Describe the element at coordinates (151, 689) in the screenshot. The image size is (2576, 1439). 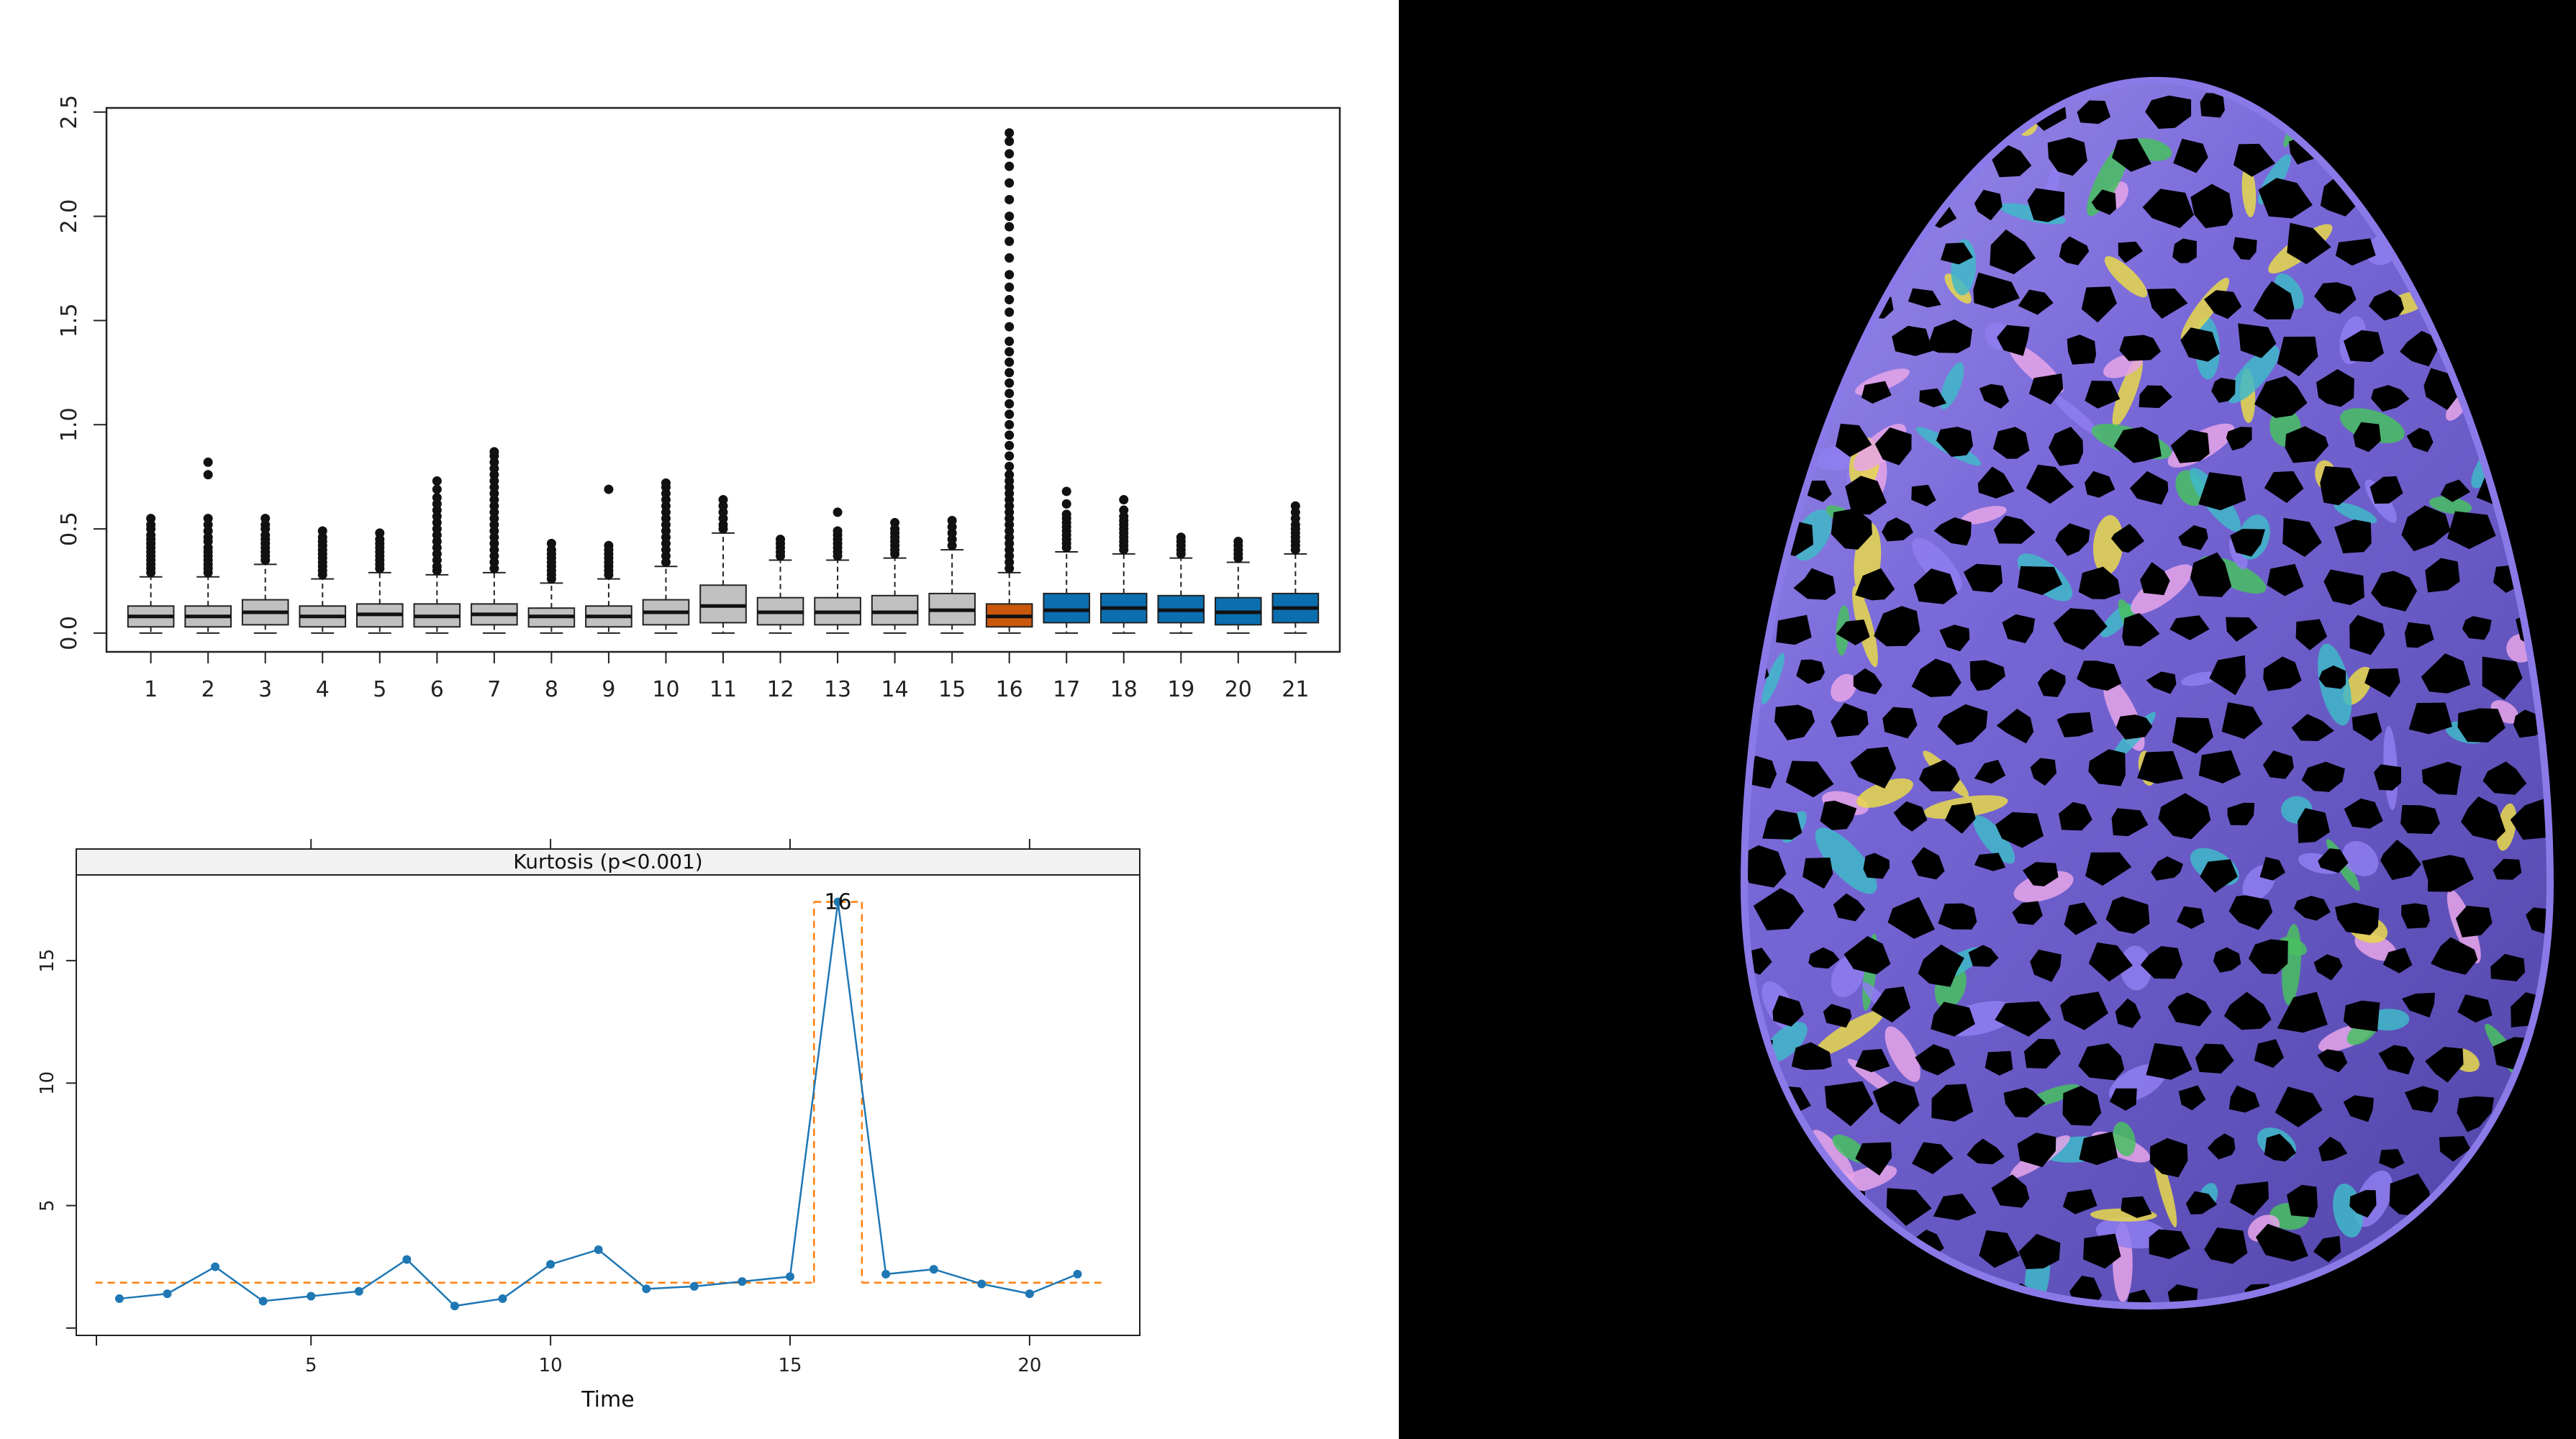
I see `x-tick-label: 1` at that location.